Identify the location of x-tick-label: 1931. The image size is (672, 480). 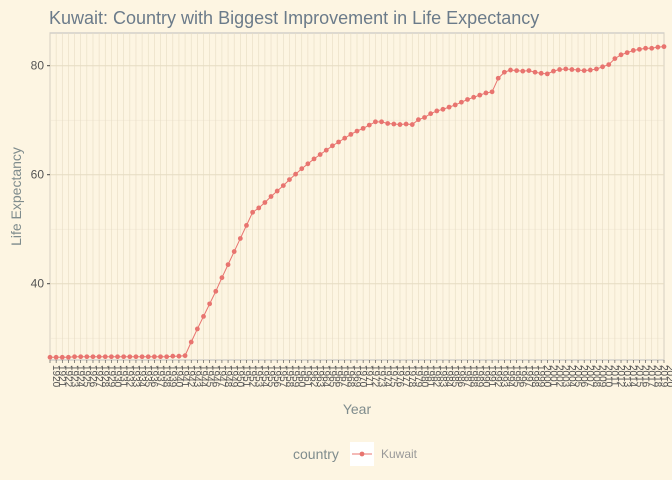
(123, 376).